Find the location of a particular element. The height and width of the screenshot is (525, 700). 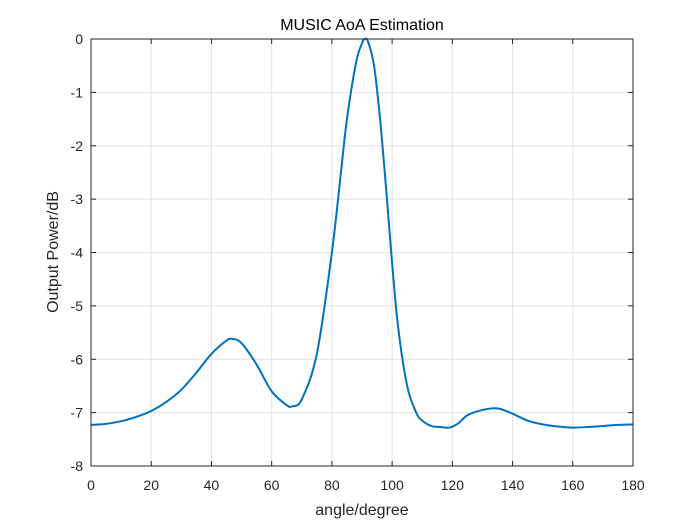

x-tick-label: 0 is located at coordinates (91, 485).